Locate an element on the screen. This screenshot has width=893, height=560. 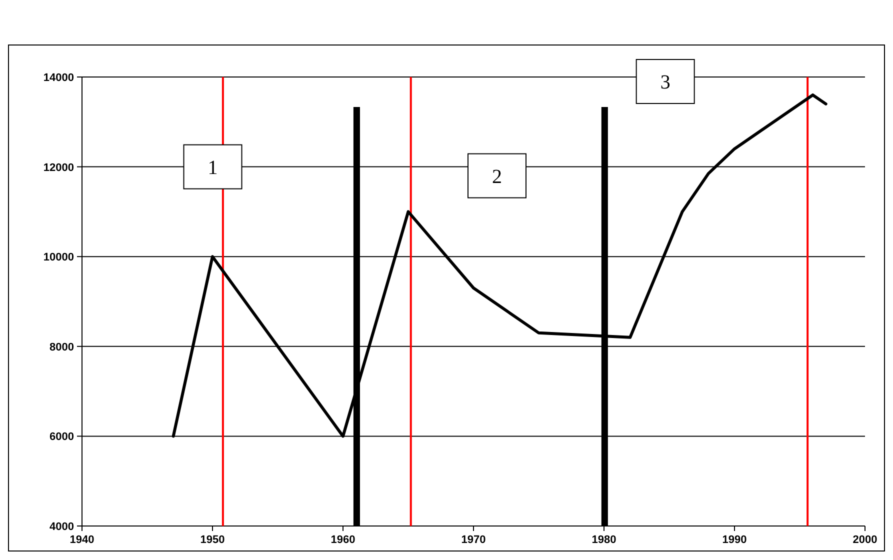
y-tick-label: 6000 is located at coordinates (62, 437).